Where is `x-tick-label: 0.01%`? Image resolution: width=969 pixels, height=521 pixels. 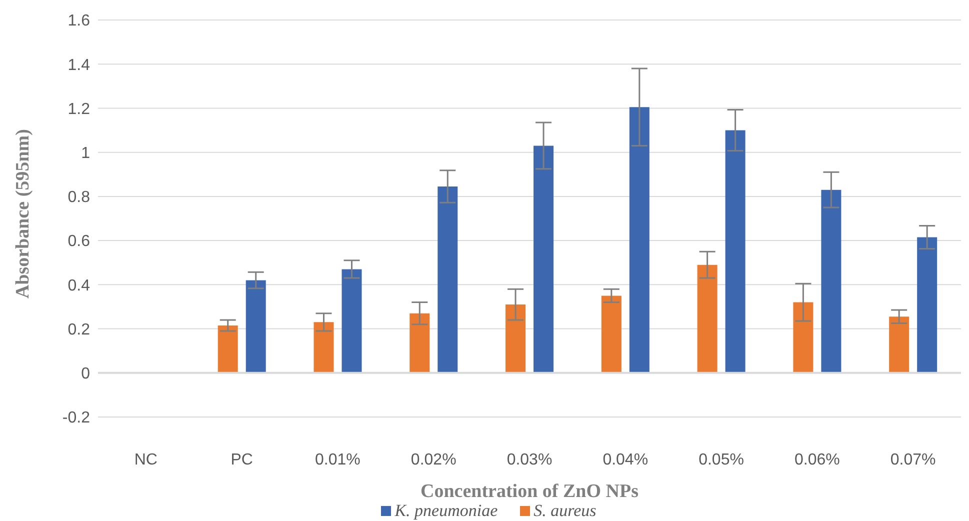 x-tick-label: 0.01% is located at coordinates (337, 459).